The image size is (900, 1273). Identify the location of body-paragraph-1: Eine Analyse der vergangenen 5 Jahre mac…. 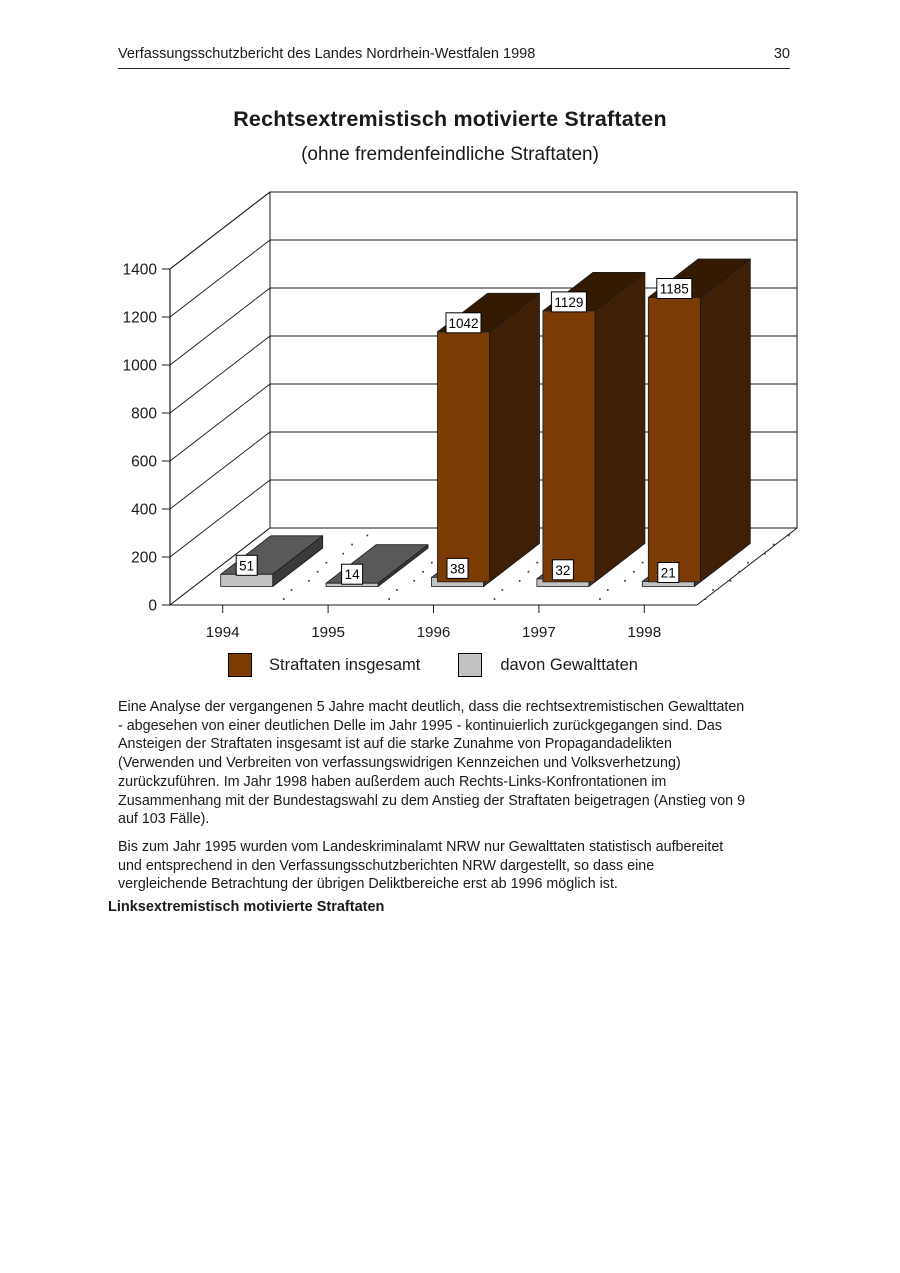
(432, 763).